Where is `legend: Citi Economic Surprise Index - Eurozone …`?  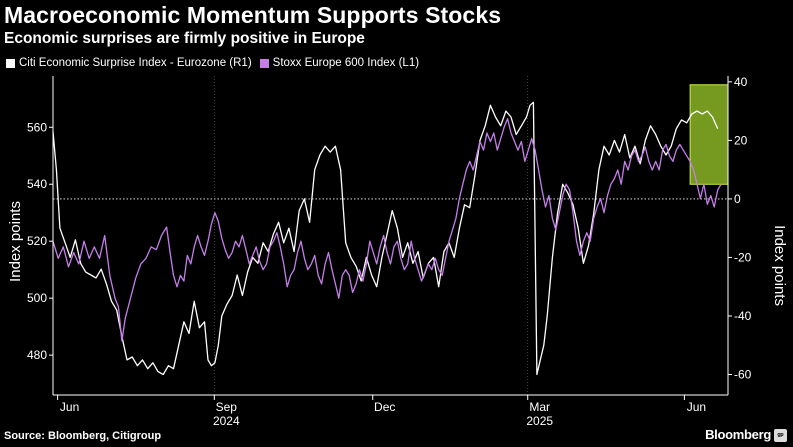
legend: Citi Economic Surprise Index - Eurozone … is located at coordinates (216, 63).